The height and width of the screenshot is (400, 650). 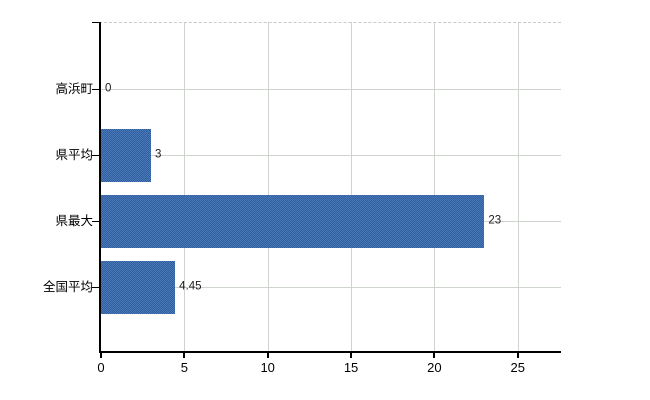 What do you see at coordinates (74, 220) in the screenshot?
I see `category-label: 県最大` at bounding box center [74, 220].